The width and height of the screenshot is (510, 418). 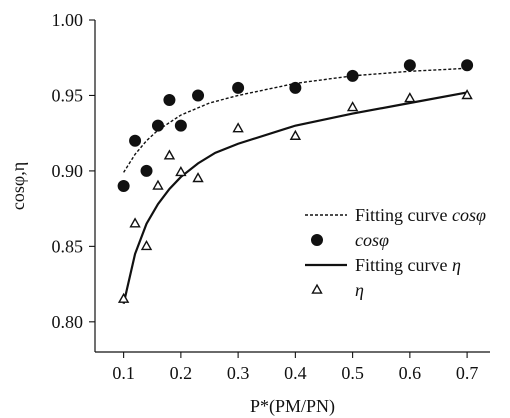 What do you see at coordinates (238, 373) in the screenshot?
I see `x-tick-label: 0.3` at bounding box center [238, 373].